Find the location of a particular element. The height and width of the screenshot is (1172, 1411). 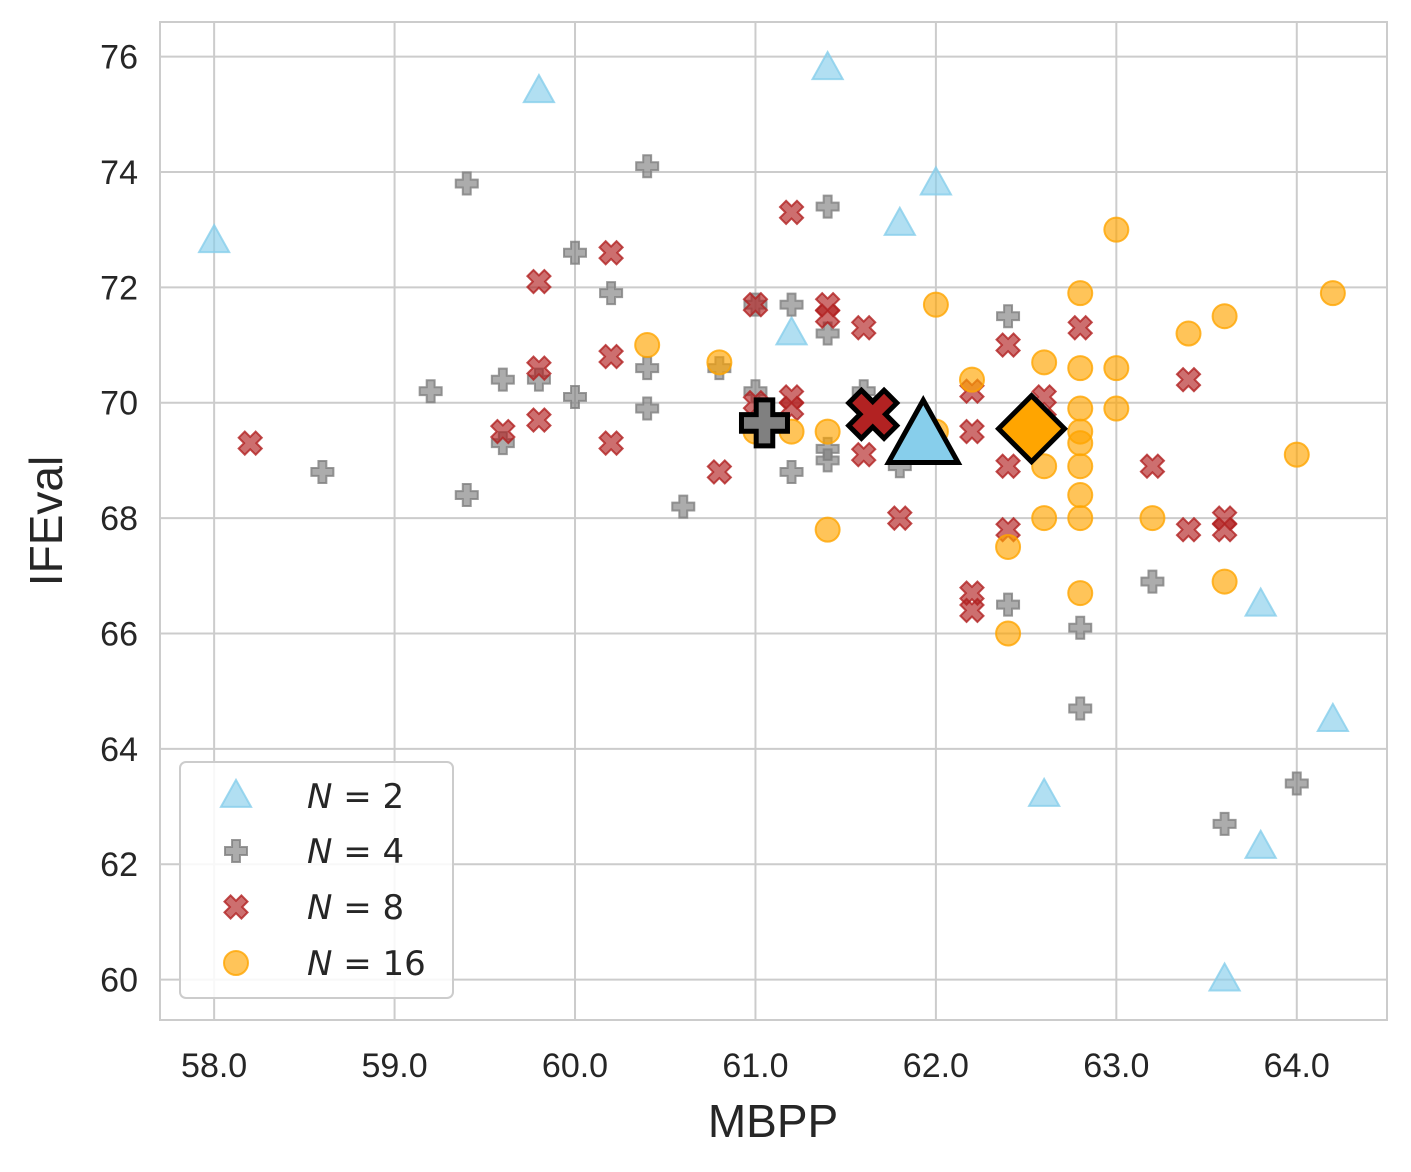

y-axis-label: IFEval is located at coordinates (46, 521).